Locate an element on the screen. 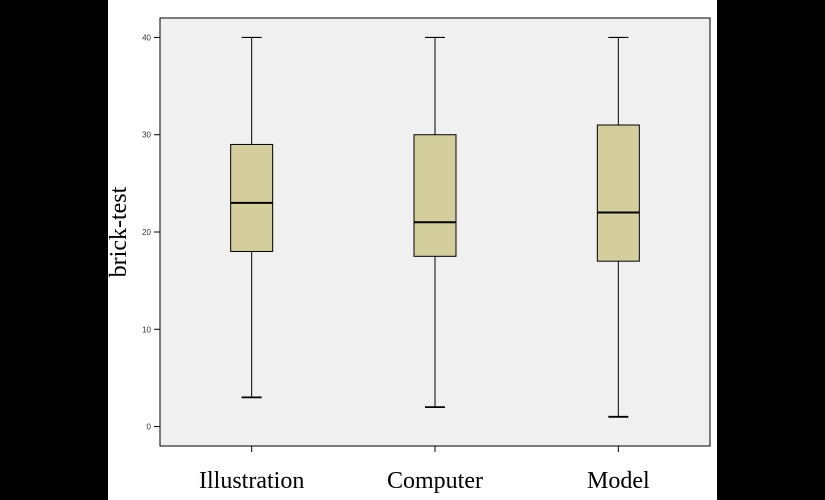 This screenshot has height=500, width=825. y-tick-label: 40 is located at coordinates (146, 37).